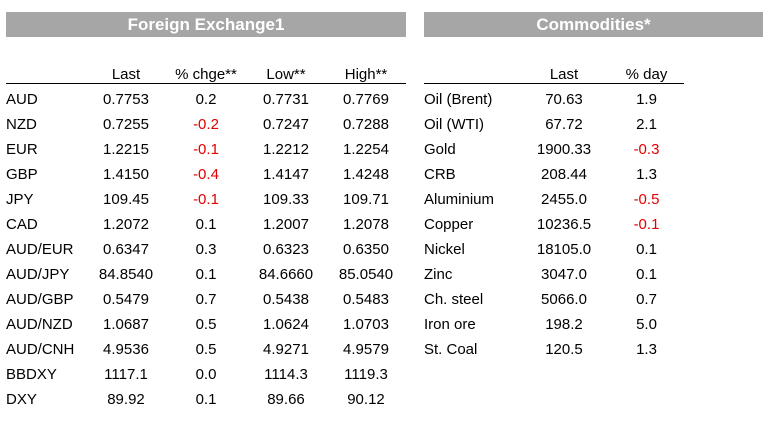 The width and height of the screenshot is (773, 428). Describe the element at coordinates (564, 124) in the screenshot. I see `last-value: 67.72` at that location.